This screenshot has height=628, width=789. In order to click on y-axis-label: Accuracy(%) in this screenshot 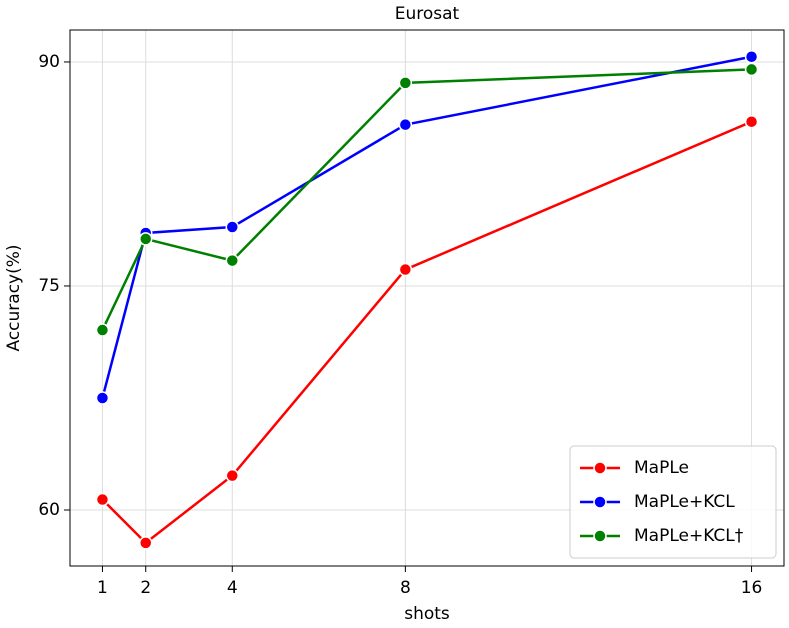, I will do `click(14, 297)`.